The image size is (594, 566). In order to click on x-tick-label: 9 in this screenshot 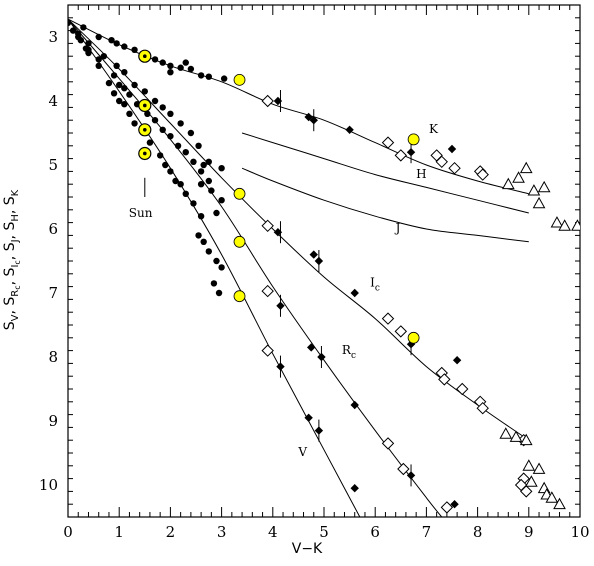, I will do `click(529, 532)`.